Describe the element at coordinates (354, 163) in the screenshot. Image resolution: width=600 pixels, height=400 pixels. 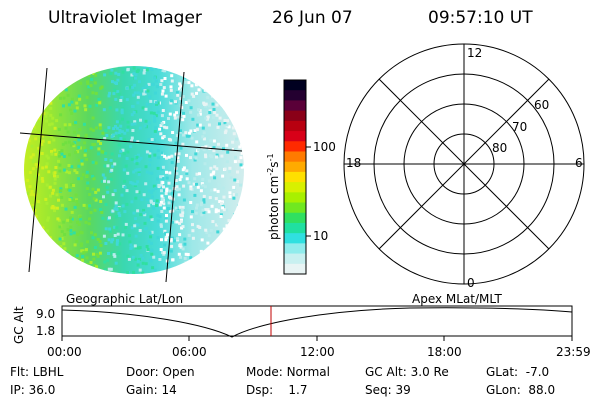
I see `mlt-label-18: 18` at that location.